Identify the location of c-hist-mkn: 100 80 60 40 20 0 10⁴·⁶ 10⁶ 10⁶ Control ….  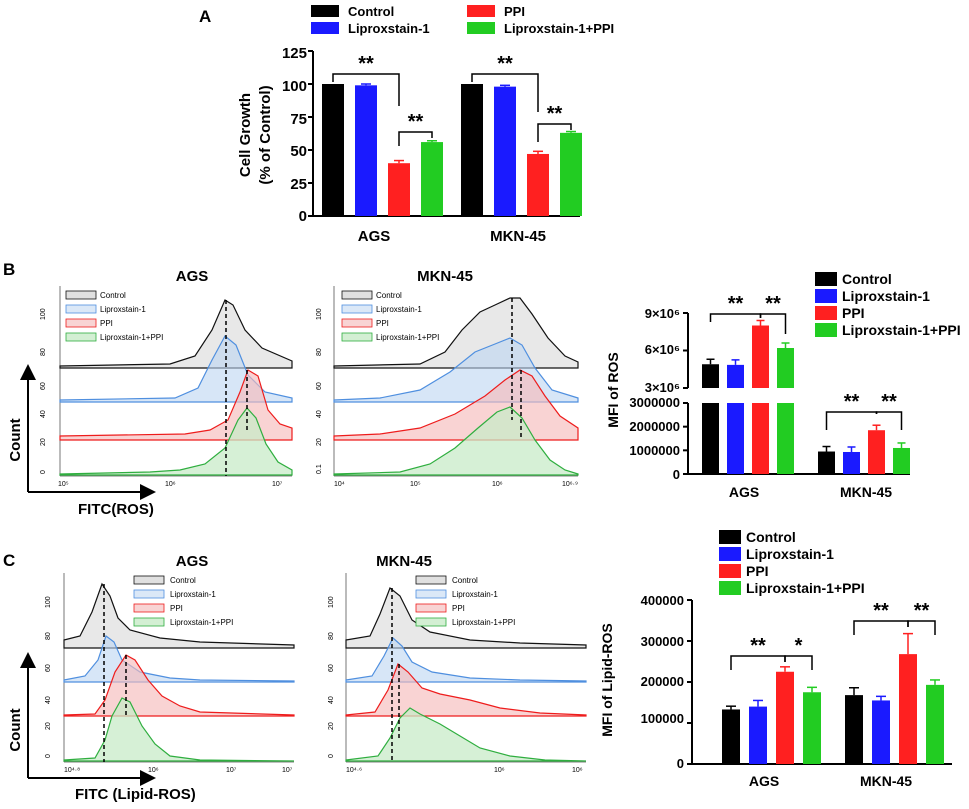
(457, 673).